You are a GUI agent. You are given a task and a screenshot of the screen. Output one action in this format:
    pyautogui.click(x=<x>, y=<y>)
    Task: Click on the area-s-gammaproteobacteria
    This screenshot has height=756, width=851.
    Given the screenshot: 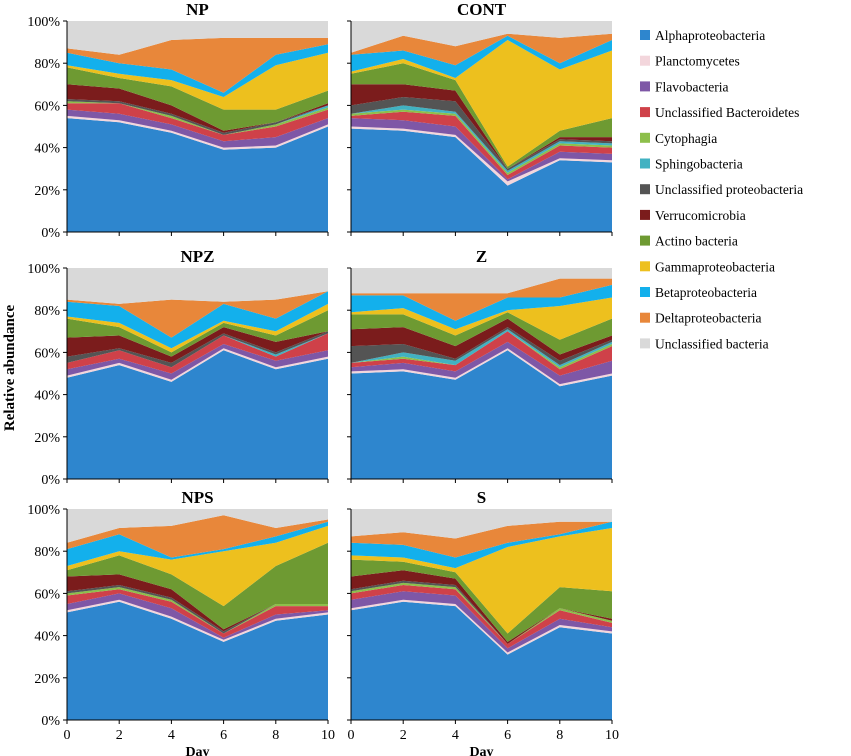 What is the action you would take?
    pyautogui.click(x=481, y=581)
    